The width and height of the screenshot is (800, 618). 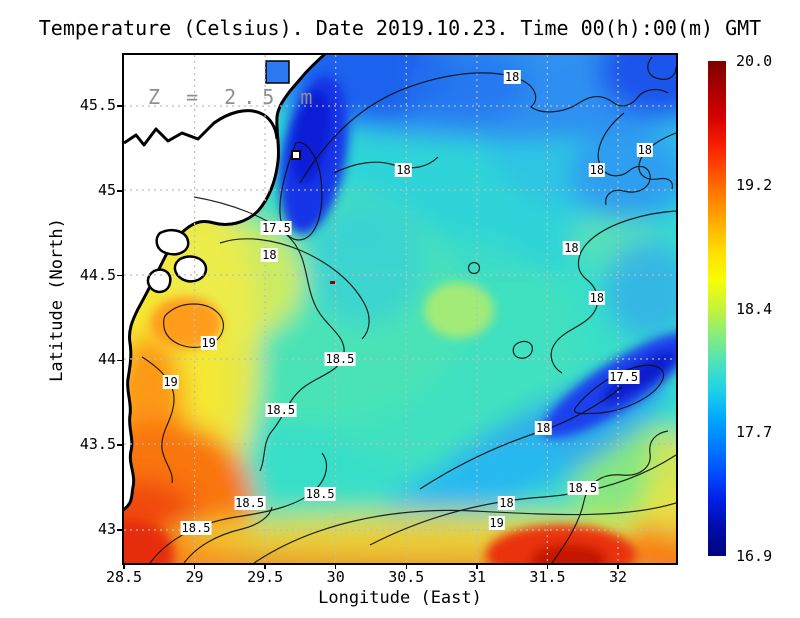 What do you see at coordinates (234, 97) in the screenshot?
I see `depth-annotation: Z = 2.5 m` at bounding box center [234, 97].